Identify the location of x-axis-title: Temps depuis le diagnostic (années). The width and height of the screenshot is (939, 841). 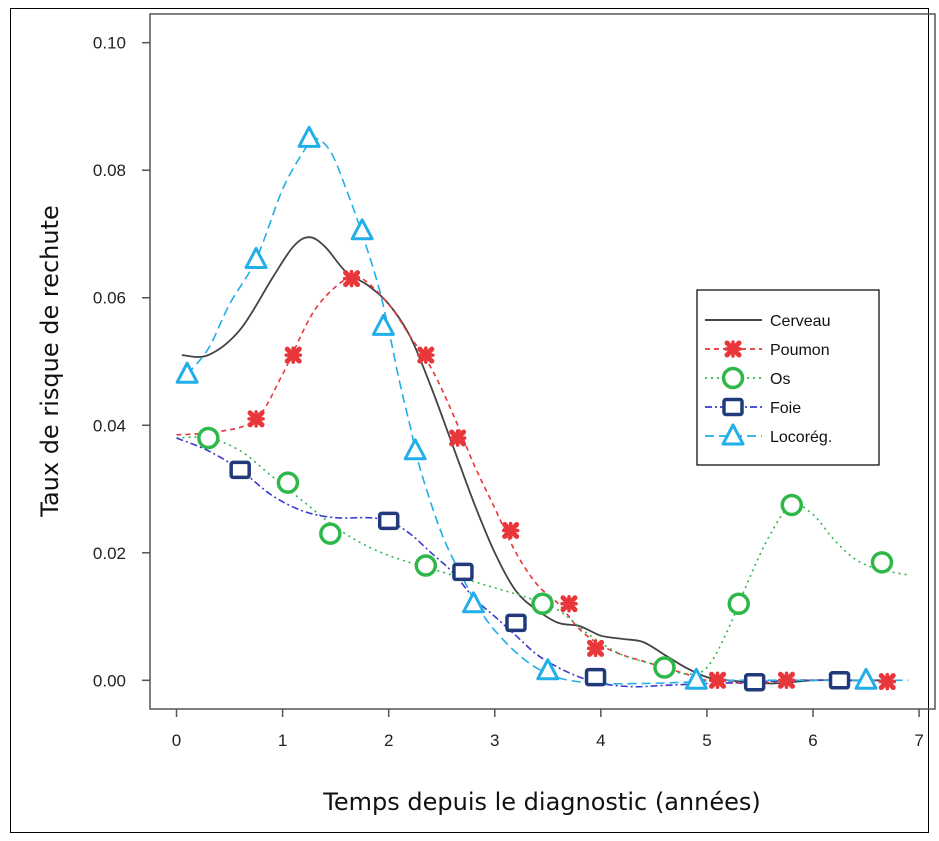
(541, 802).